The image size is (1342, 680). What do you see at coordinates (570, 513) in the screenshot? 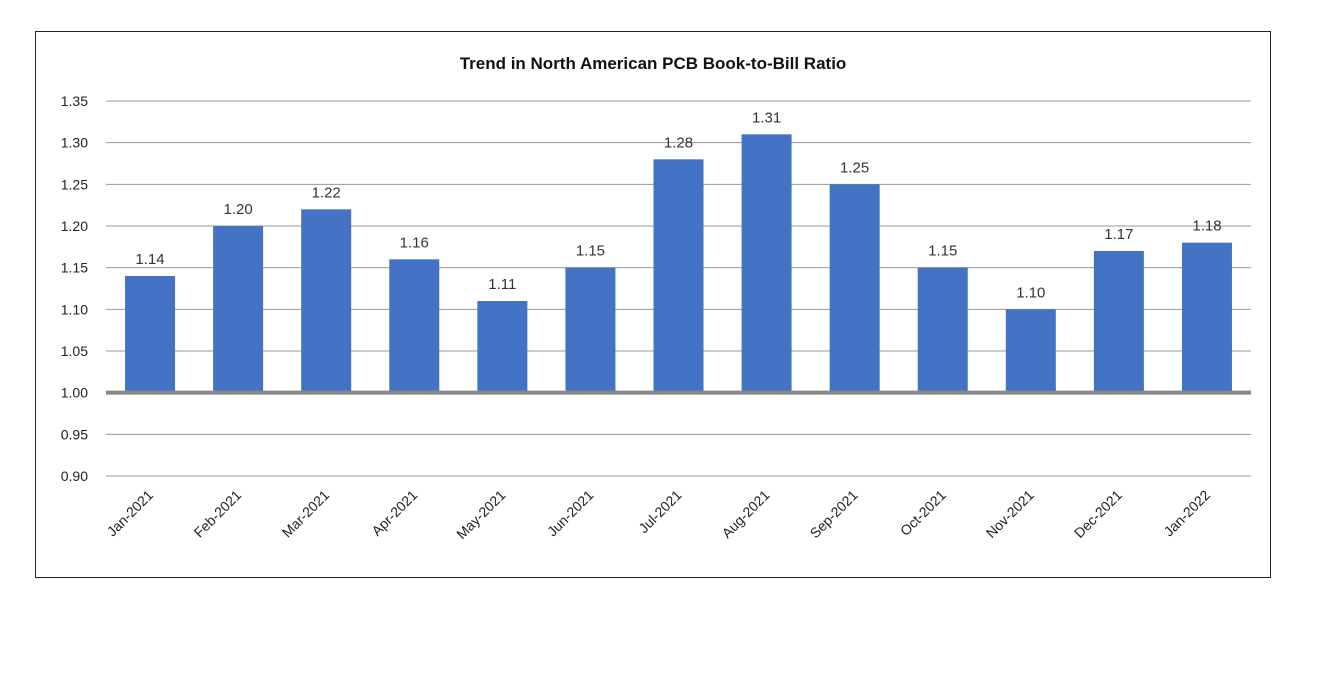
I see `x-tick-label: Jun-2021` at bounding box center [570, 513].